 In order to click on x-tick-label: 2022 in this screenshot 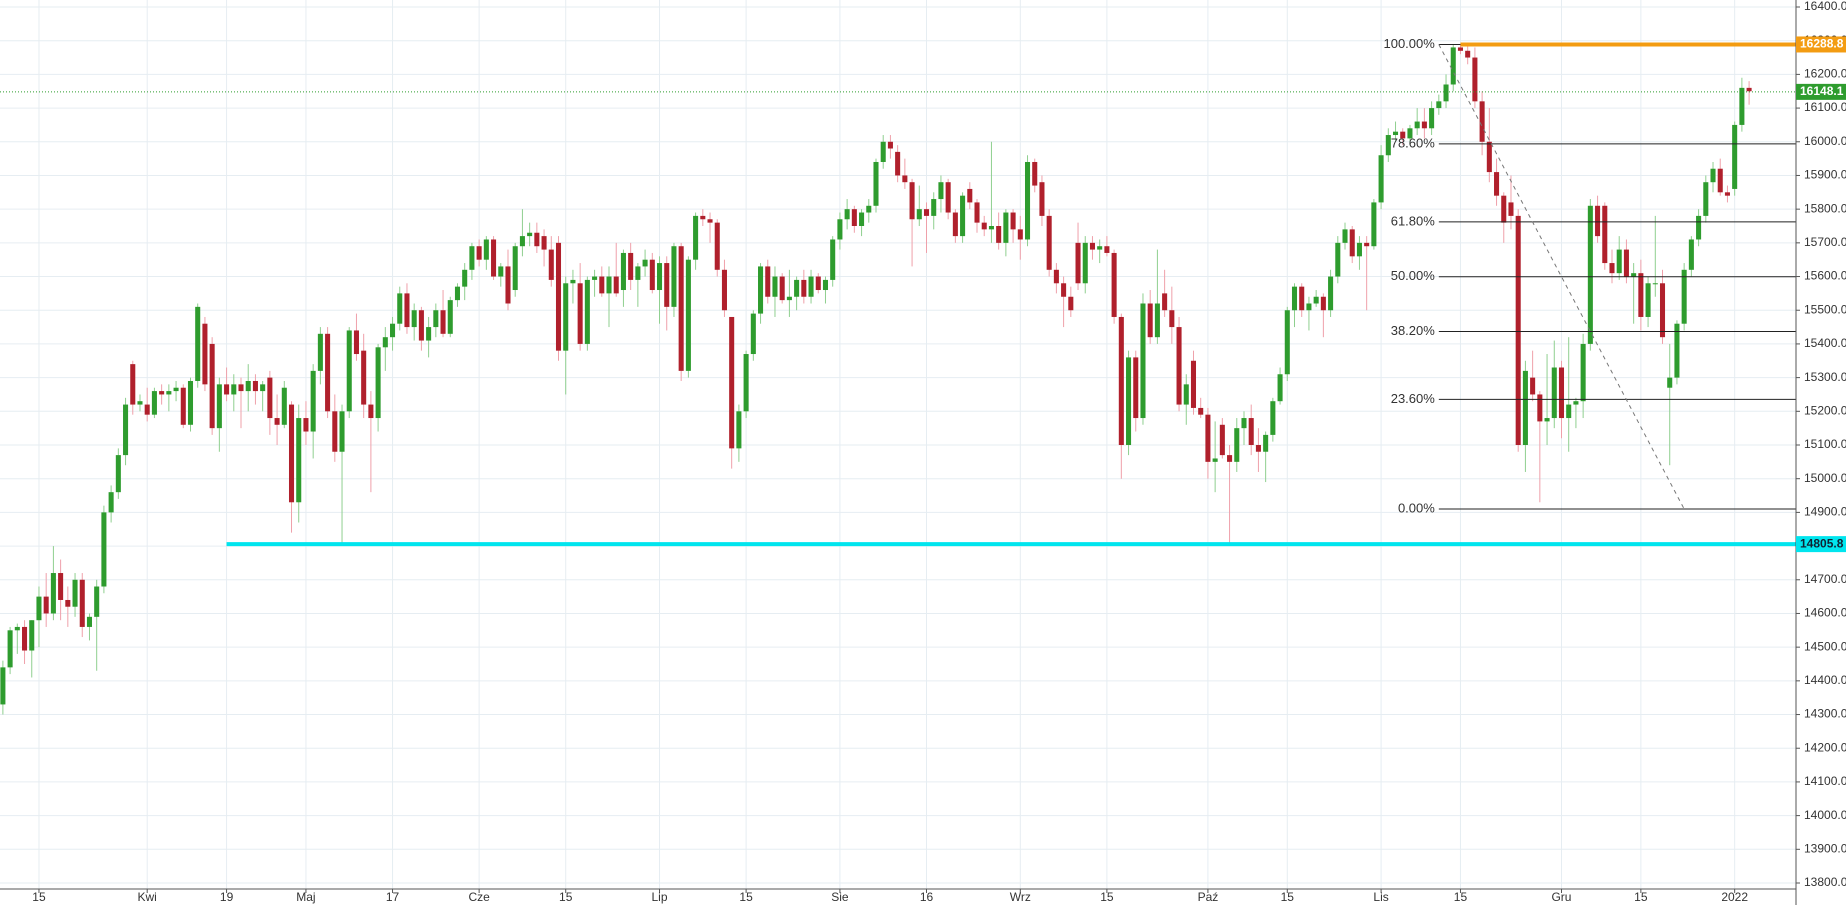, I will do `click(1734, 897)`.